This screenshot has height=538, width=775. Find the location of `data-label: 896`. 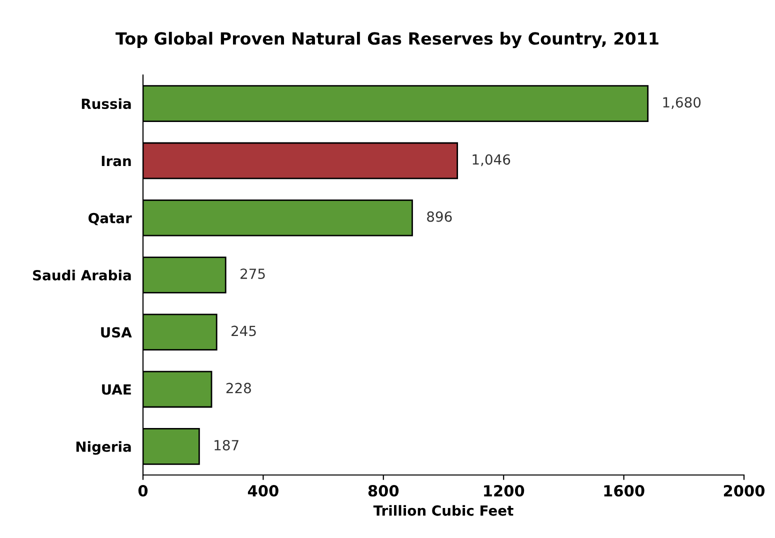

data-label: 896 is located at coordinates (439, 216).